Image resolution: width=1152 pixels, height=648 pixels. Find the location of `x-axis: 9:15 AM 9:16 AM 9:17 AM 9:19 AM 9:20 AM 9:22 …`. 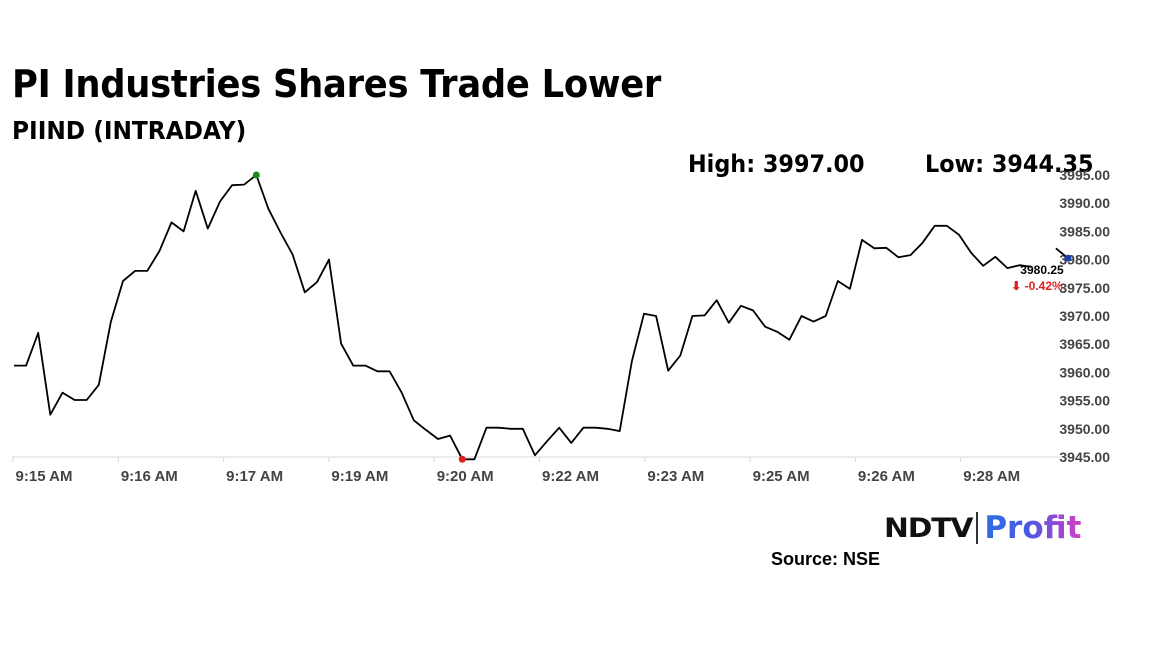

x-axis: 9:15 AM 9:16 AM 9:17 AM 9:19 AM 9:20 AM 9:22 … is located at coordinates (516, 471).